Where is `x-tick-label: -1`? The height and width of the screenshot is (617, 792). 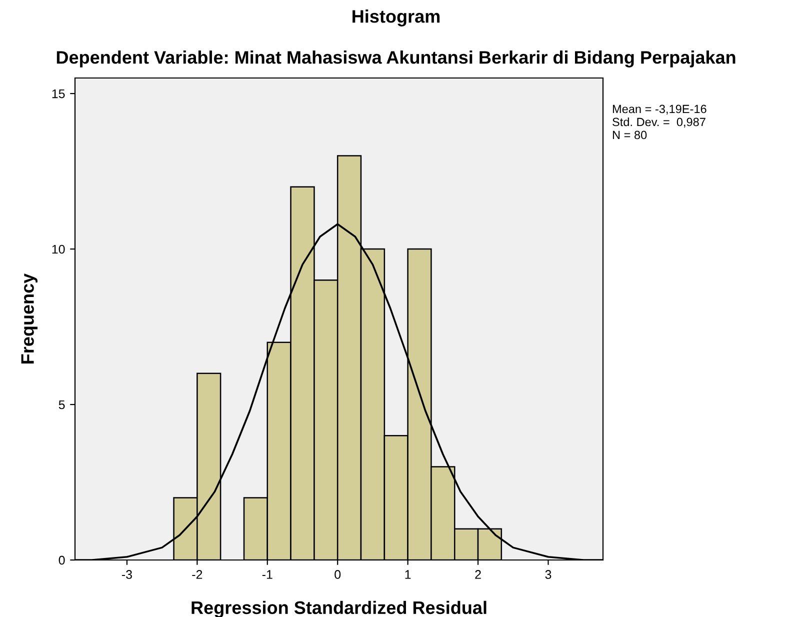
x-tick-label: -1 is located at coordinates (267, 574).